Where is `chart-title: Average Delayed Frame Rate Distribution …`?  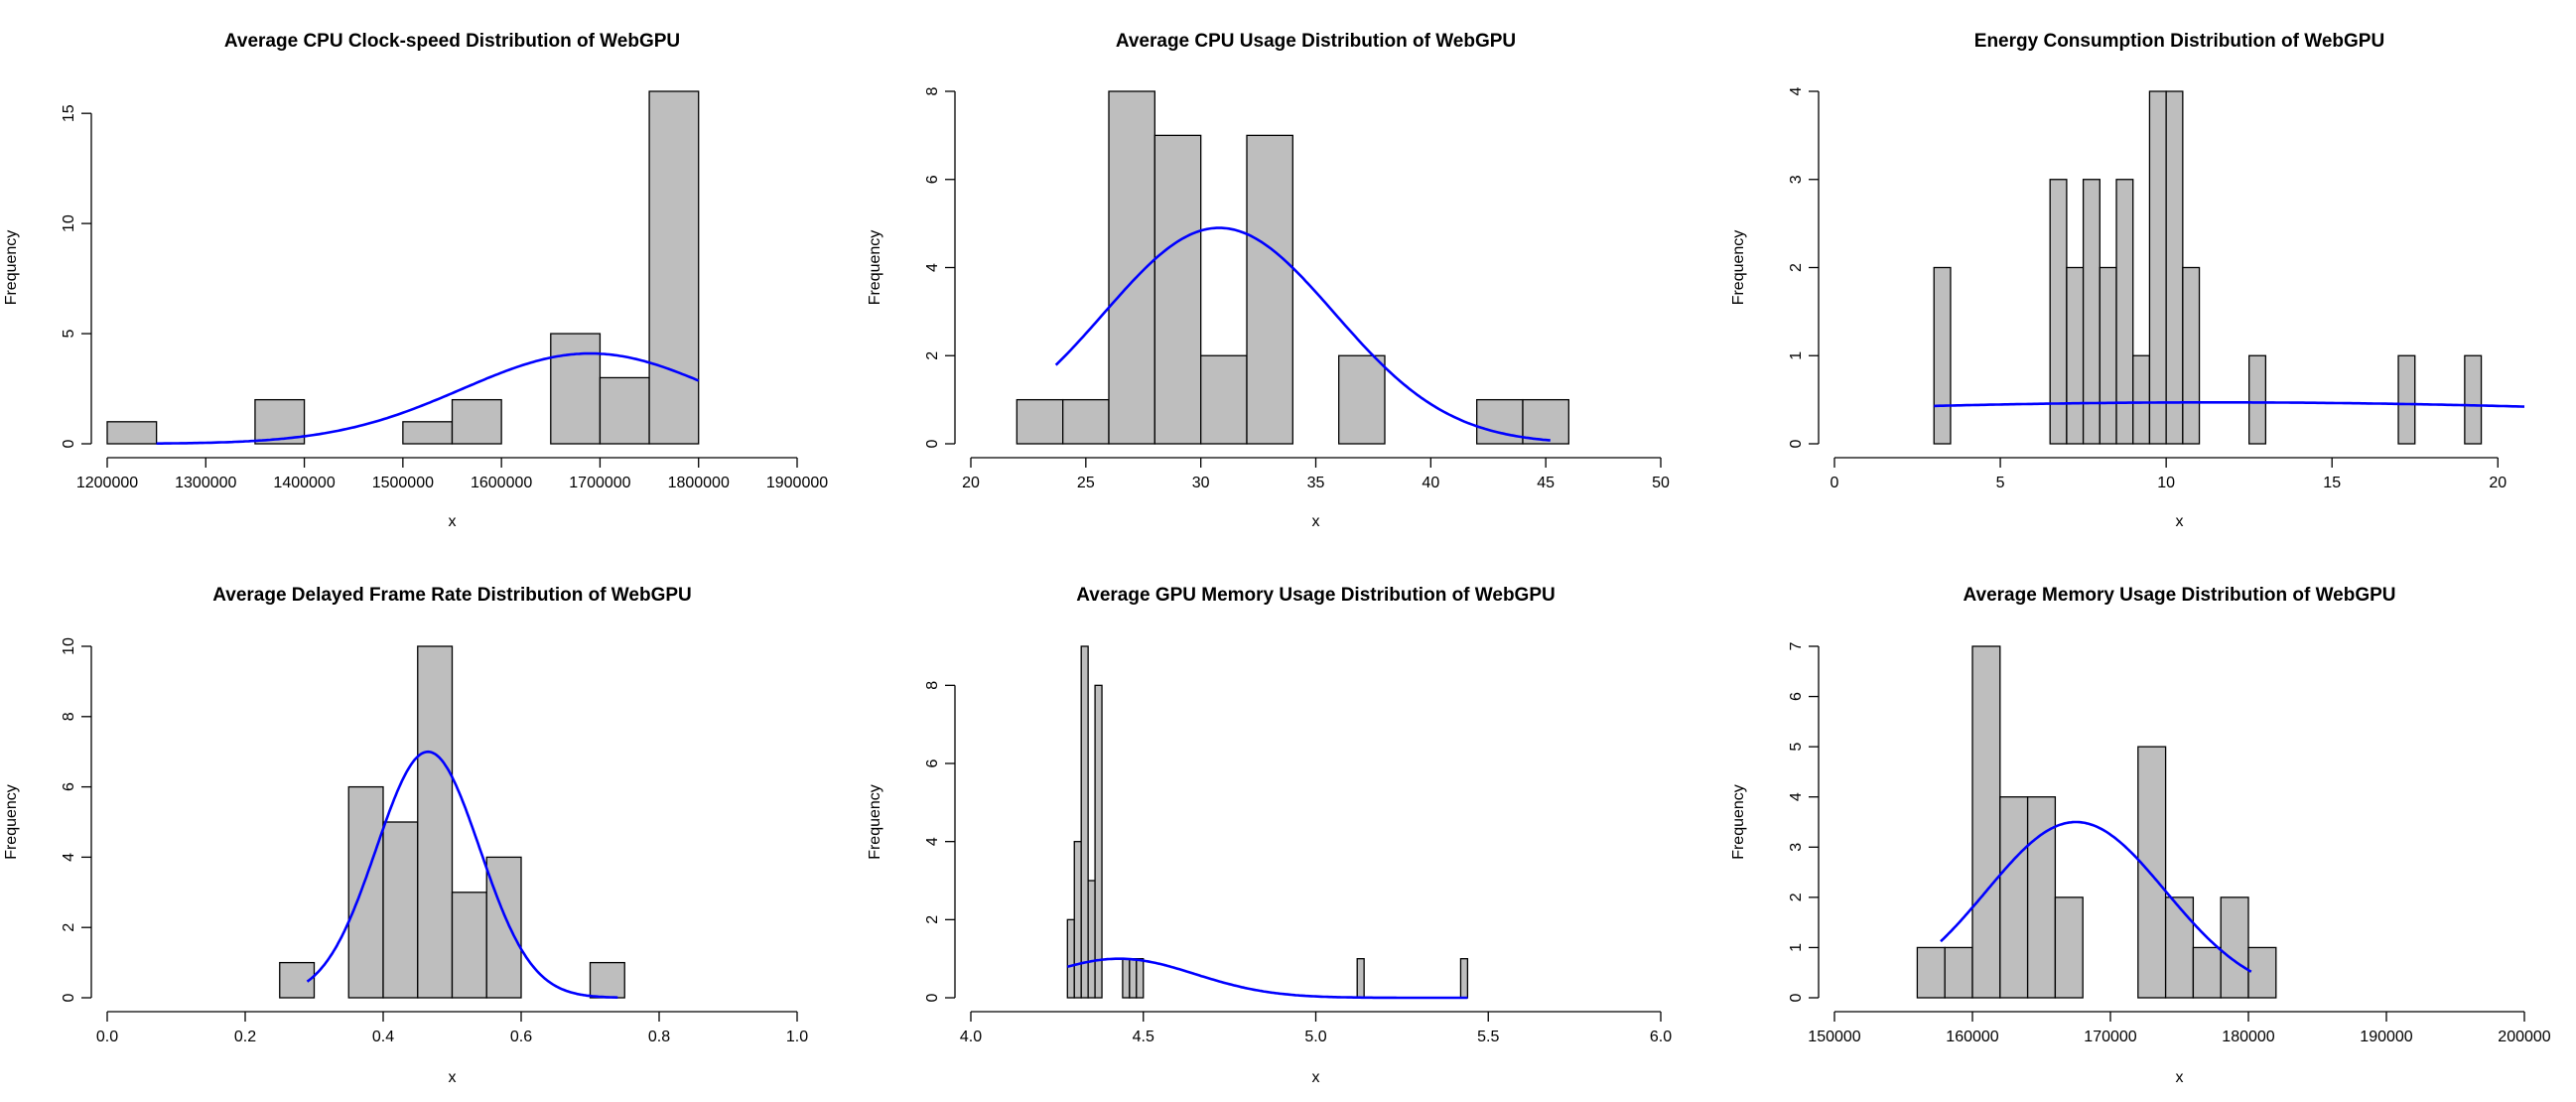 chart-title: Average Delayed Frame Rate Distribution … is located at coordinates (452, 595).